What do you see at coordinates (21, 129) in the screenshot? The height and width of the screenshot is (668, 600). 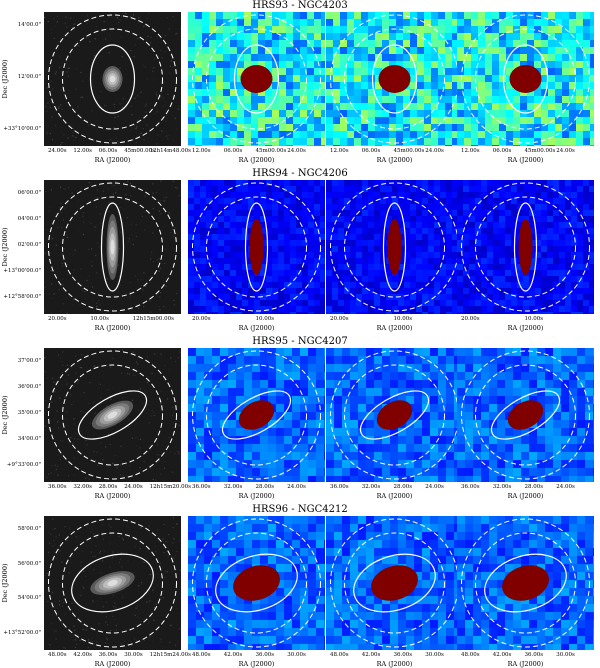 I see `y-tick-label: +33°10'00.0"` at bounding box center [21, 129].